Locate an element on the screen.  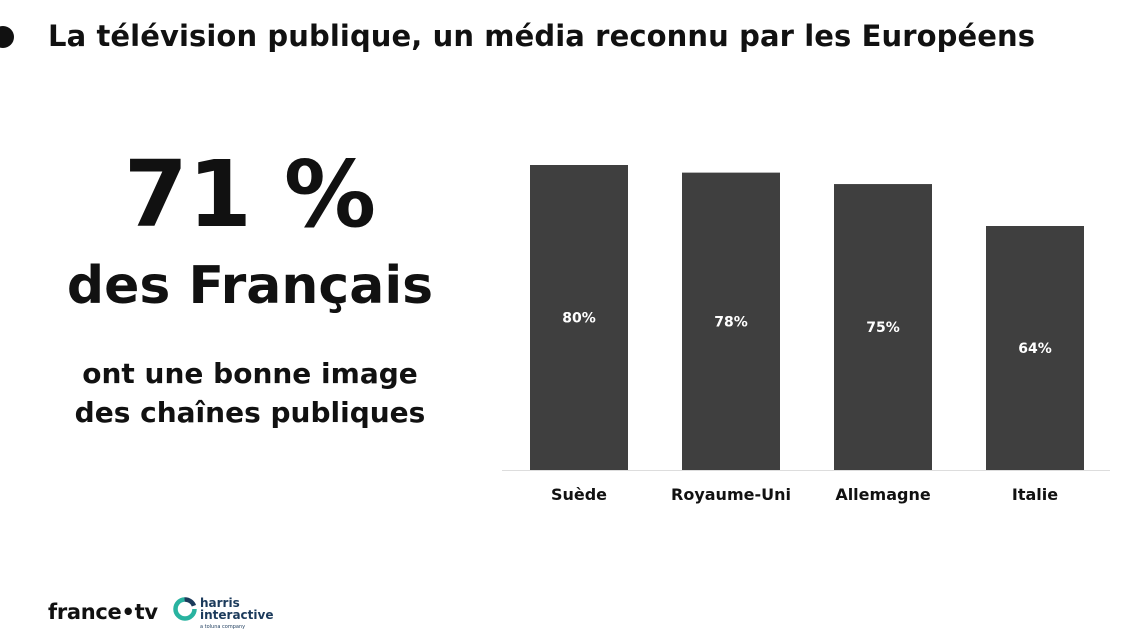
key-figure-caption-line2: des chaînes publiques is located at coordinates (250, 412).